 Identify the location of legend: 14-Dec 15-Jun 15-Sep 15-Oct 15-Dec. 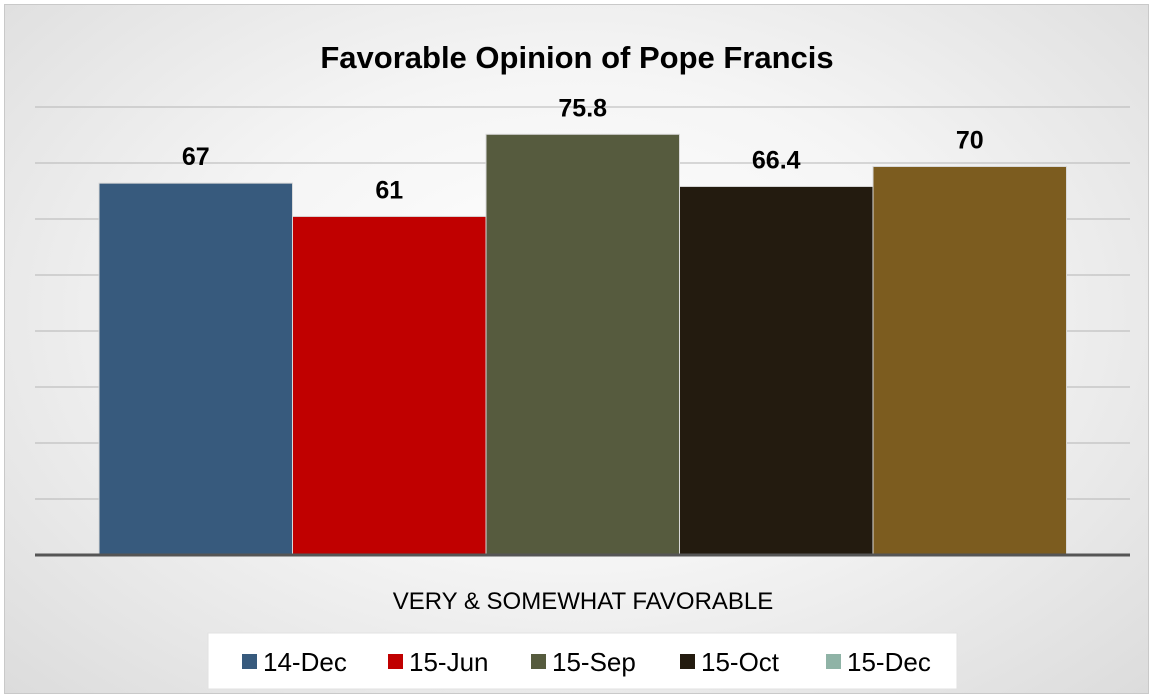
(582, 661).